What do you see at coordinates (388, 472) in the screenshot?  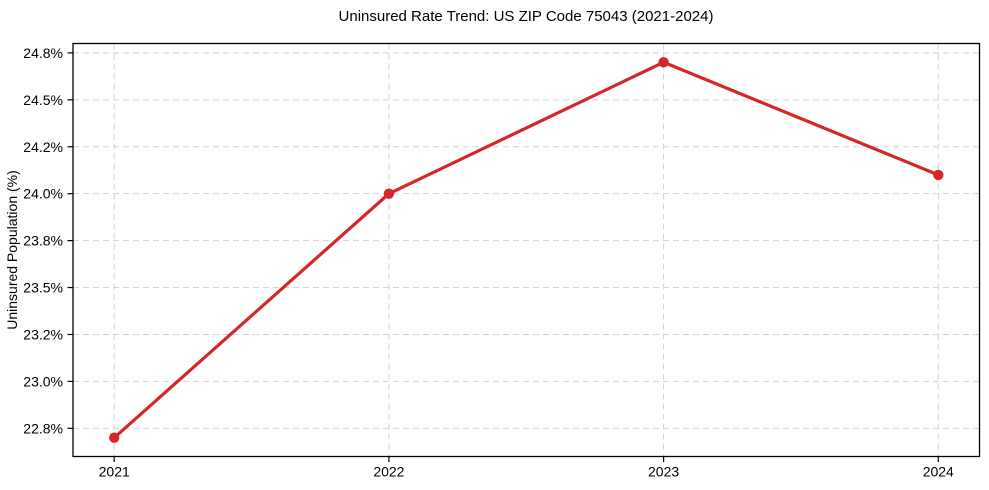 I see `x-tick-label: 2022` at bounding box center [388, 472].